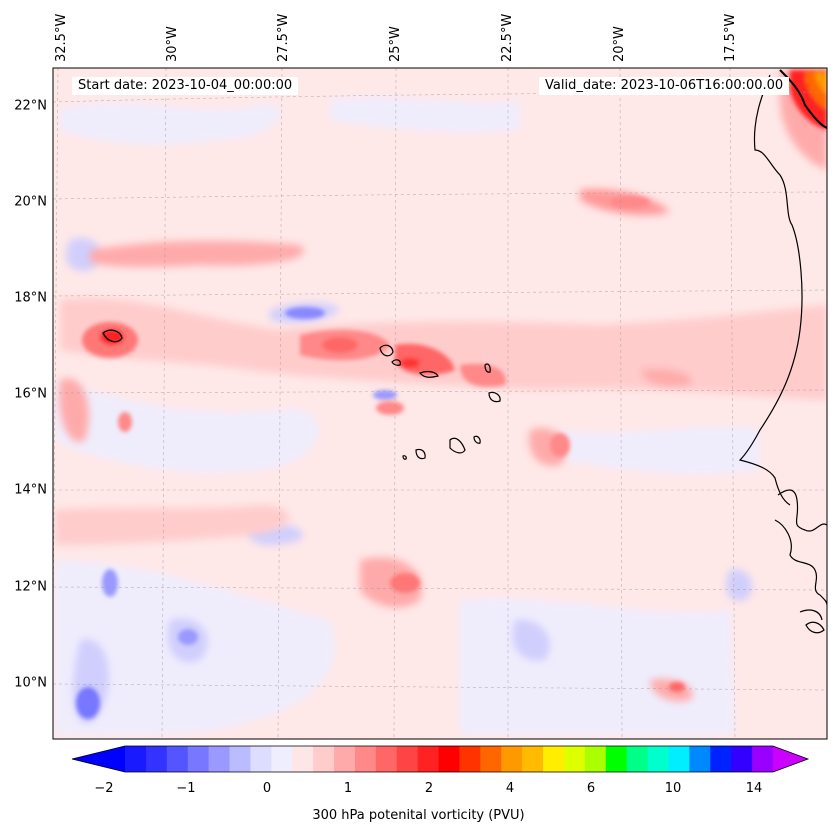  I want to click on lon-label-20w: 20°W, so click(619, 44).